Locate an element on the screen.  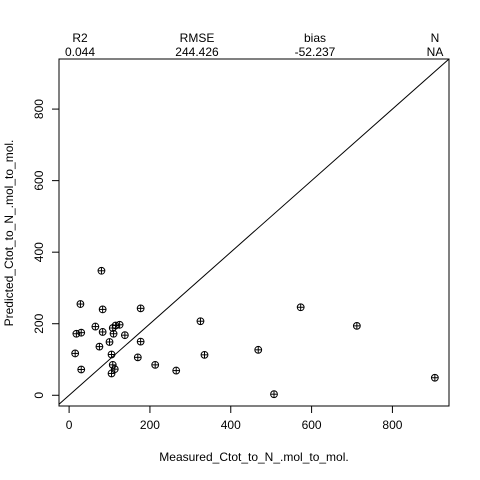
stat-label-n: N is located at coordinates (435, 38).